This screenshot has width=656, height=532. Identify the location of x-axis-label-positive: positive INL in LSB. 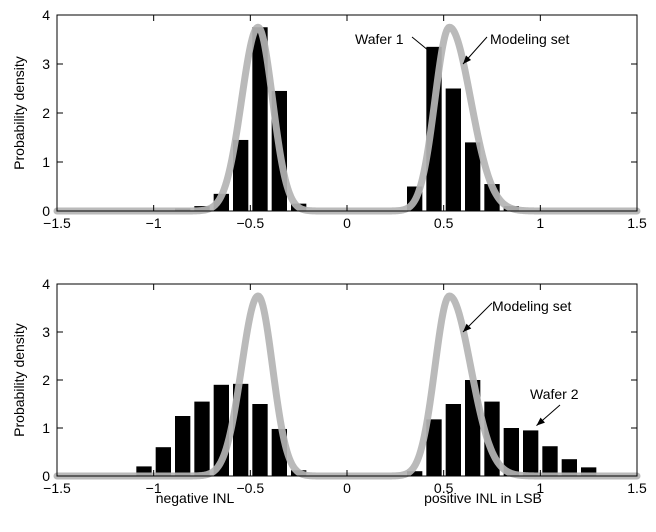
(483, 498).